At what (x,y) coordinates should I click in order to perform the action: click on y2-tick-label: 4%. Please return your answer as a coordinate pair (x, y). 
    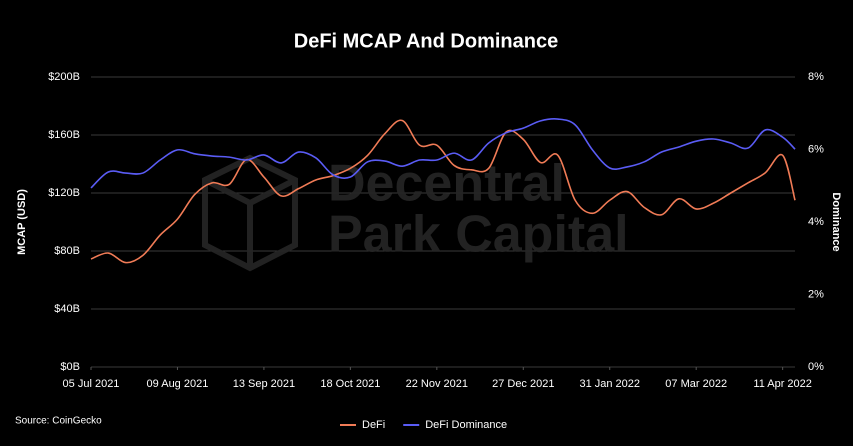
    Looking at the image, I should click on (816, 222).